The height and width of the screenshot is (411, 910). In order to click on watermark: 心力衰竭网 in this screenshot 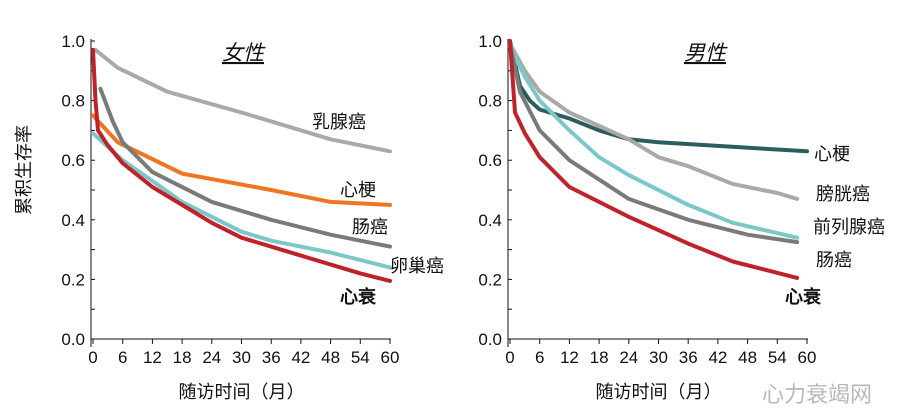, I will do `click(817, 394)`.